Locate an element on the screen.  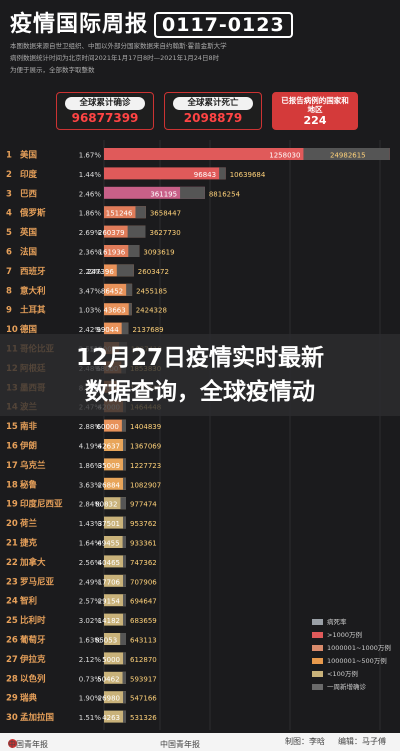
fatality-rate-label: 0.73% is located at coordinates (90, 679).